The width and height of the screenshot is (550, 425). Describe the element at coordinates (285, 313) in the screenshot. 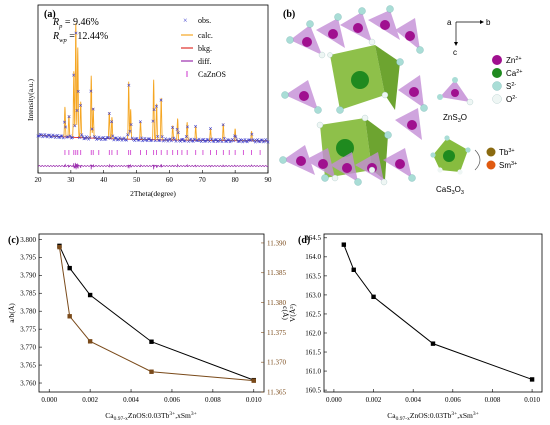

I see `c-y2-label: c(Å)` at that location.